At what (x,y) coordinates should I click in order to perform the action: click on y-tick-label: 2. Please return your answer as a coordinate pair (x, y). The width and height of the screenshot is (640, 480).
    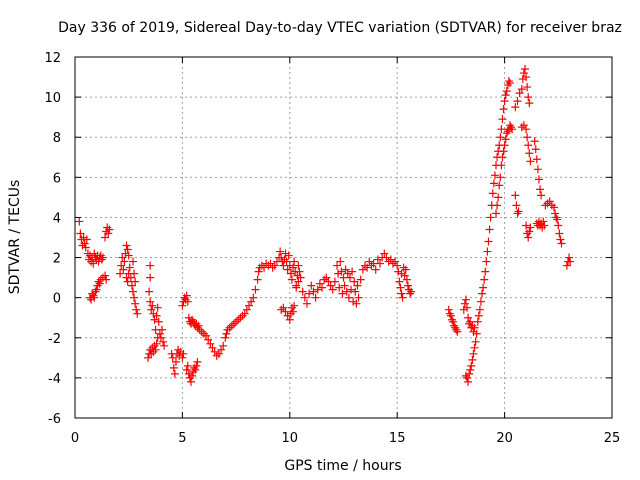
    Looking at the image, I should click on (57, 259).